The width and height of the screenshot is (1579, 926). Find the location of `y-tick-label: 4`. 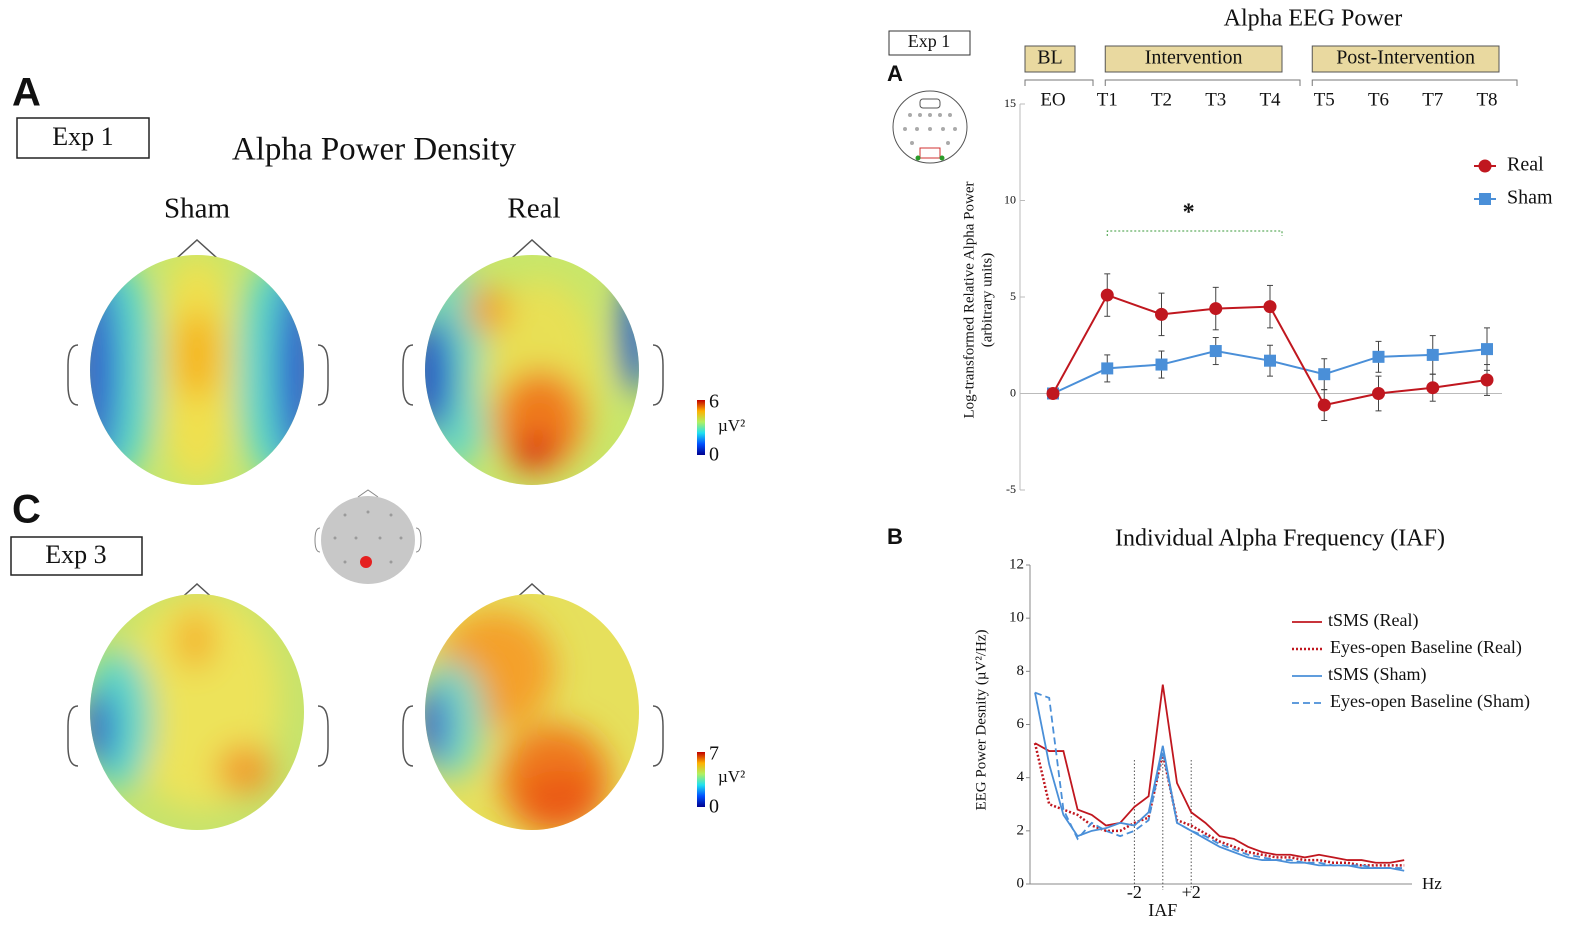

y-tick-label: 4 is located at coordinates (1021, 777).